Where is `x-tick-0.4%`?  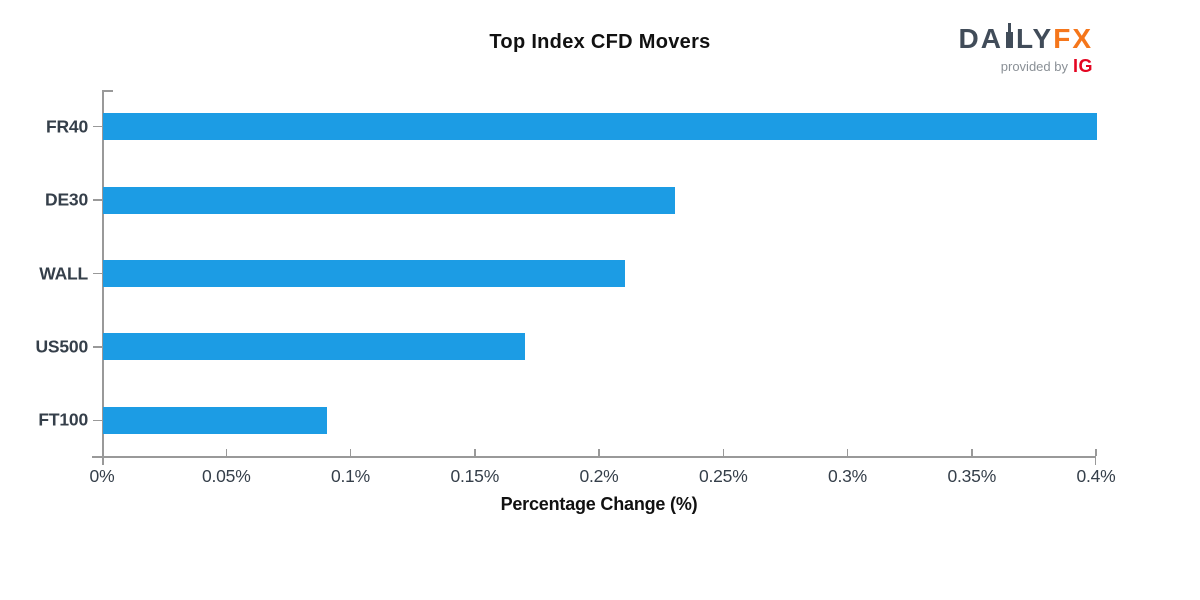
x-tick-0.4% is located at coordinates (1096, 452).